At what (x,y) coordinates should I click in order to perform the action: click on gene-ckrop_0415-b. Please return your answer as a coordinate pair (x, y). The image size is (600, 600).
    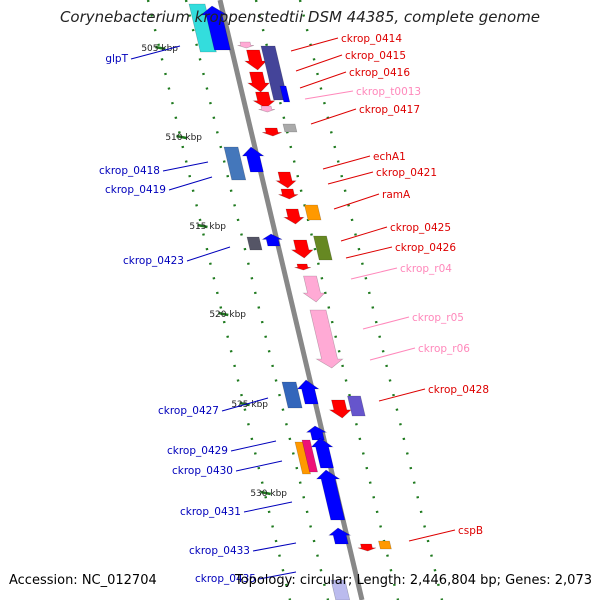
    Looking at the image, I should click on (258, 82).